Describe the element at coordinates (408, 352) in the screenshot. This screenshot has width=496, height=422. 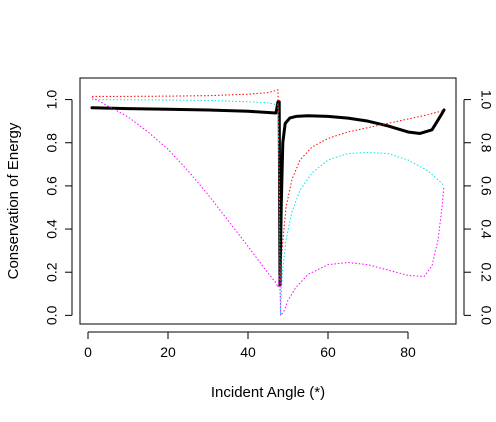
I see `x-tick-label: 80` at that location.